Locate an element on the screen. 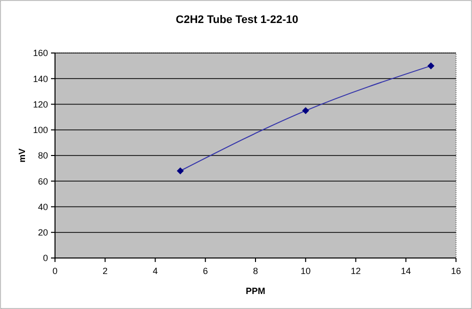 The height and width of the screenshot is (309, 472). x-tick-label: 12 is located at coordinates (355, 271).